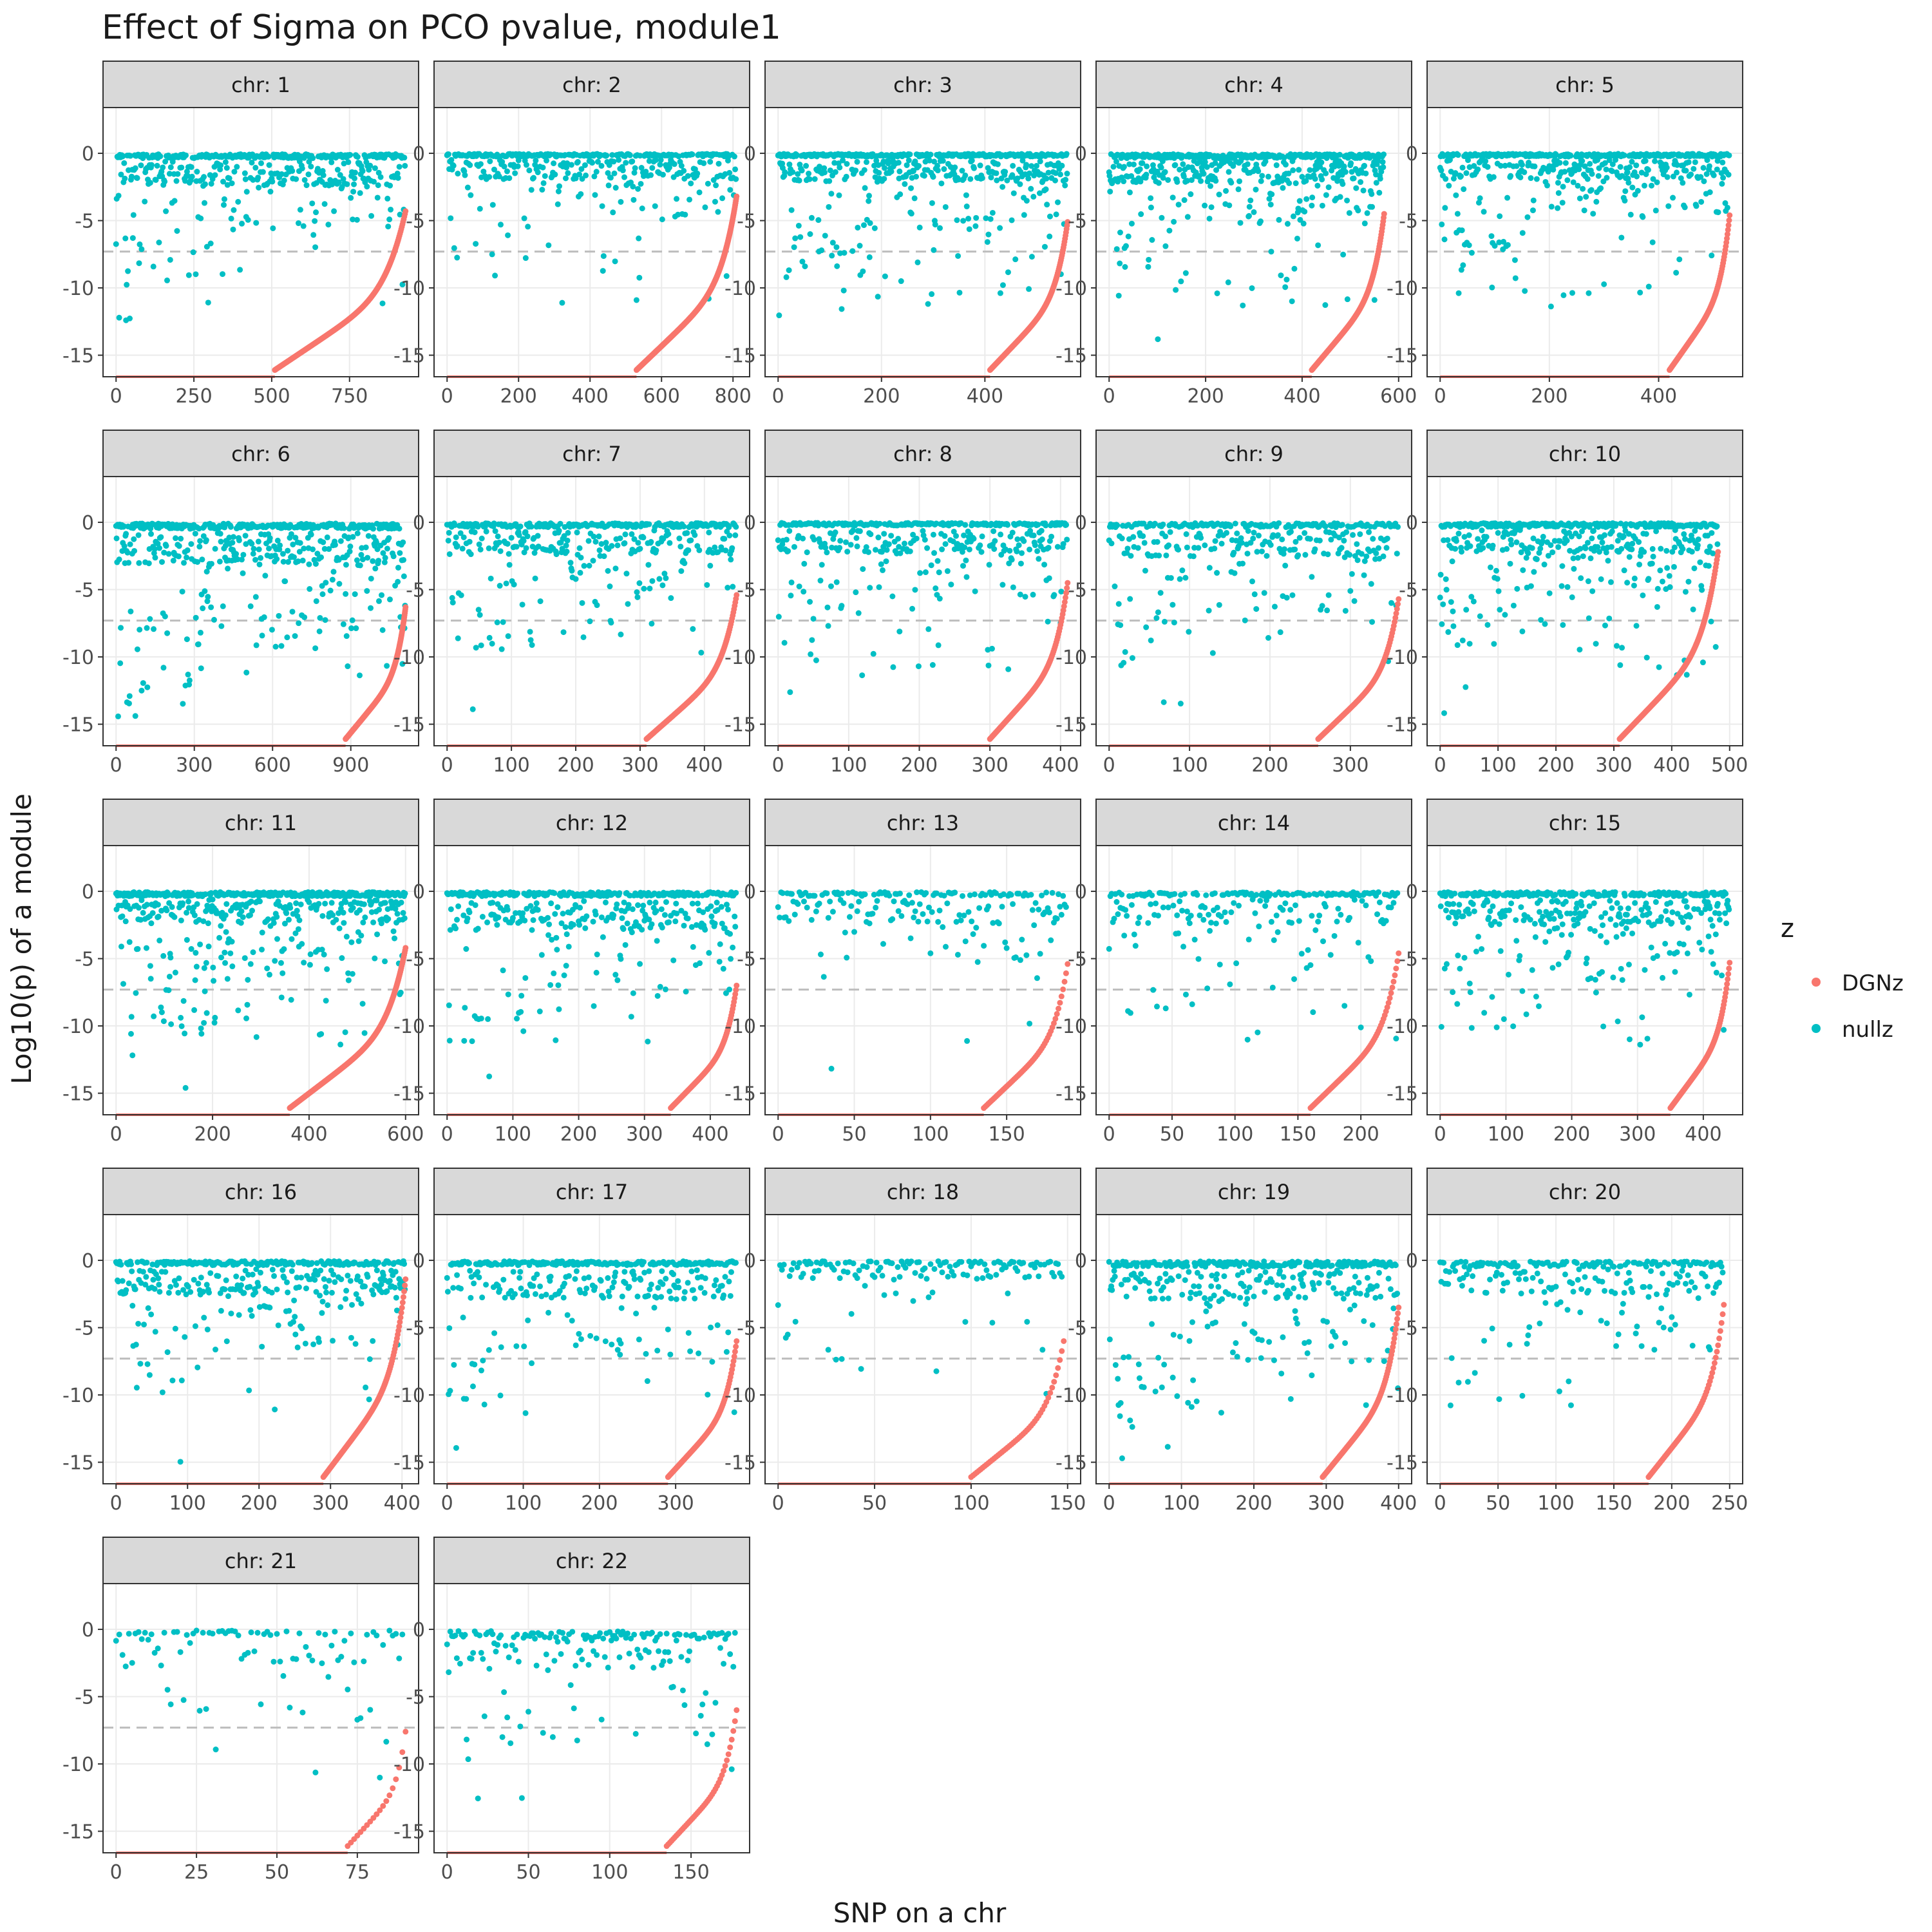 The width and height of the screenshot is (1932, 1932). What do you see at coordinates (903, 234) in the screenshot?
I see `facet-panel: chr: 30-5-10-150 200 400` at bounding box center [903, 234].